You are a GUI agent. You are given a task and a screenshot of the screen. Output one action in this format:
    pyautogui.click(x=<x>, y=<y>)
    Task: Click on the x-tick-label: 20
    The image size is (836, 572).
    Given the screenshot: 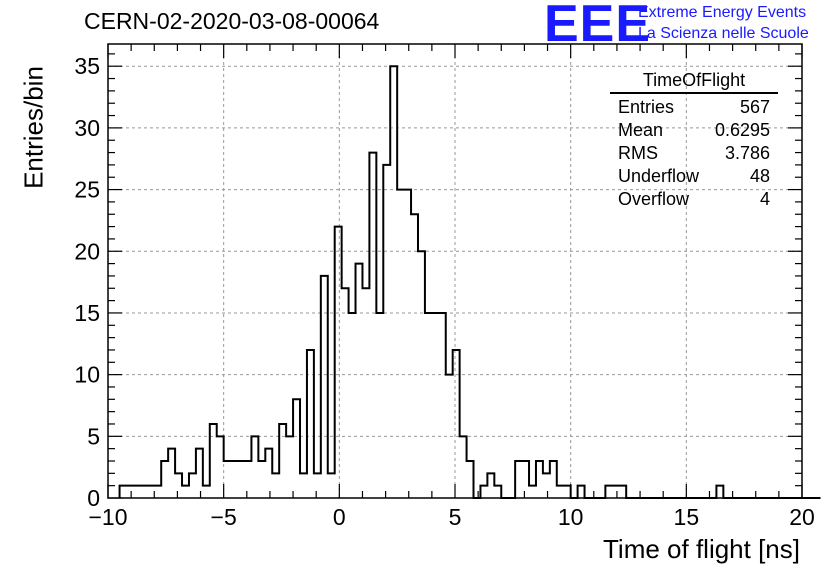 What is the action you would take?
    pyautogui.click(x=802, y=517)
    